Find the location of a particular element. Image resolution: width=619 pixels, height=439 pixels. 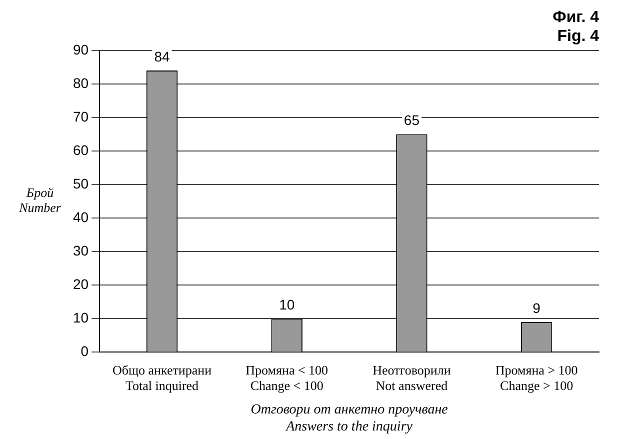

data-label: 65 is located at coordinates (412, 120).